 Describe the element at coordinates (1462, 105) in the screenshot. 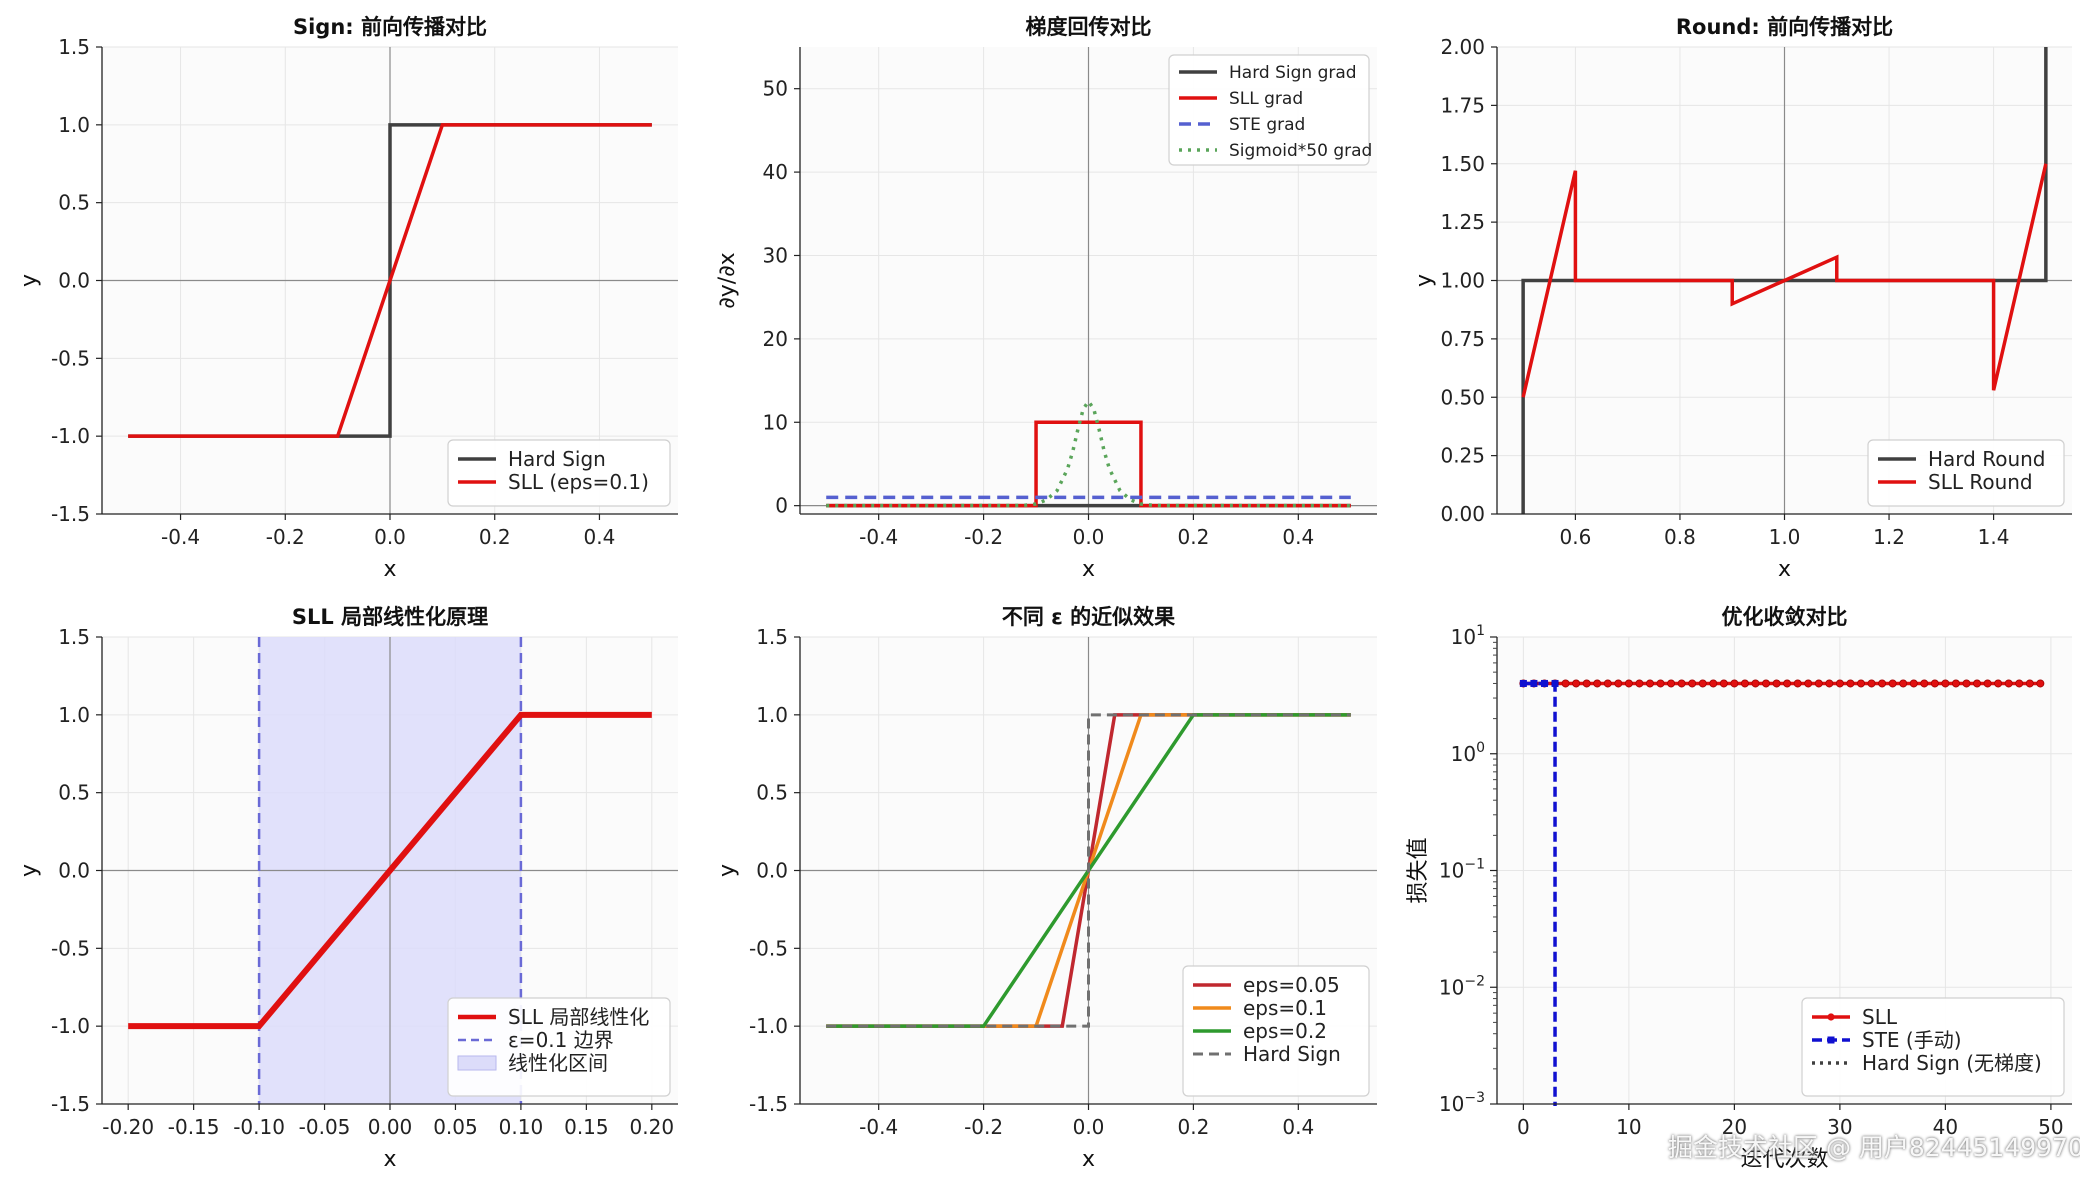

I see `y-tick-label: 1.75` at that location.